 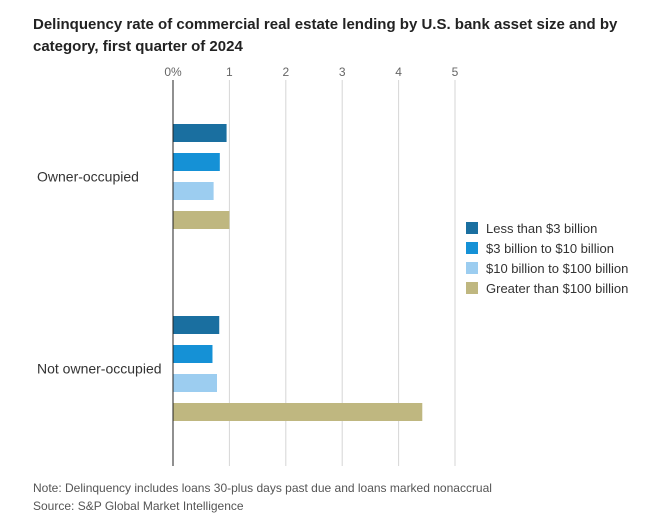 I want to click on legend-item: $3 billion to $10 billion, so click(x=547, y=248).